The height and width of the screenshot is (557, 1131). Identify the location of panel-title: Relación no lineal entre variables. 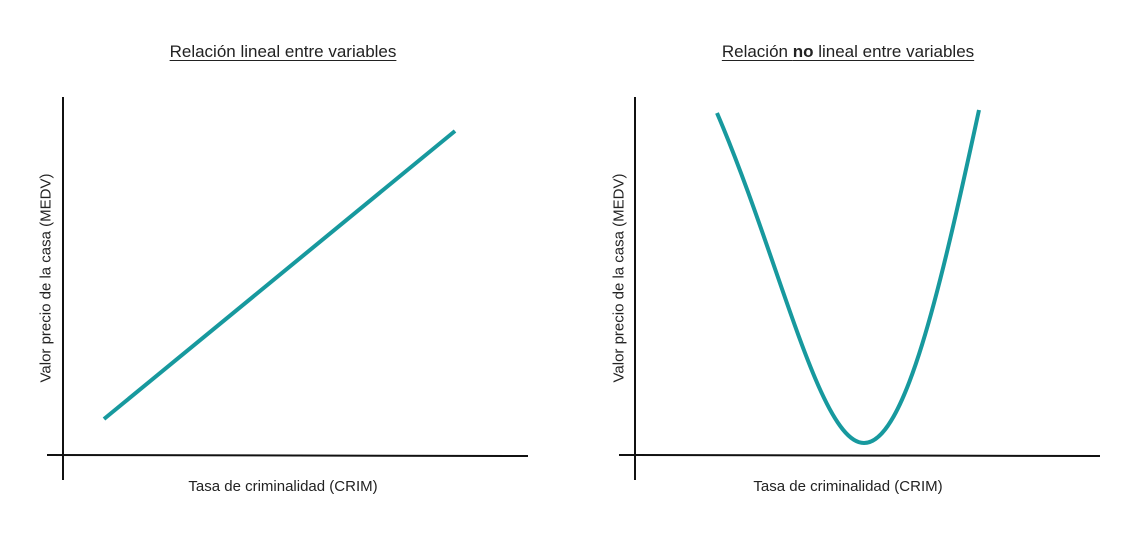
(848, 52).